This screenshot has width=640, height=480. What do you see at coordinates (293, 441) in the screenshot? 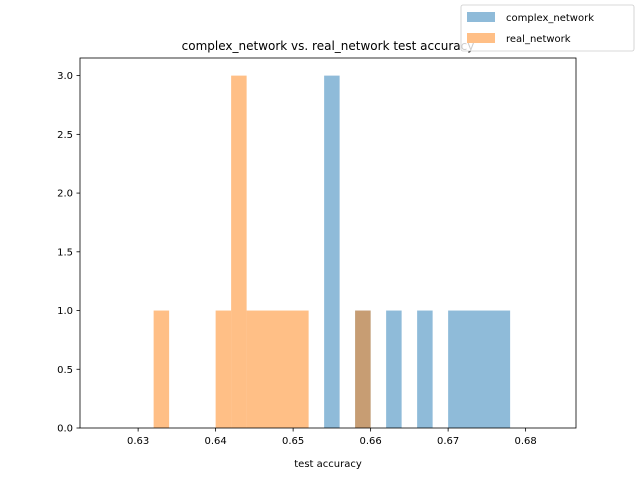
I see `x-tick-label: 0.65` at bounding box center [293, 441].